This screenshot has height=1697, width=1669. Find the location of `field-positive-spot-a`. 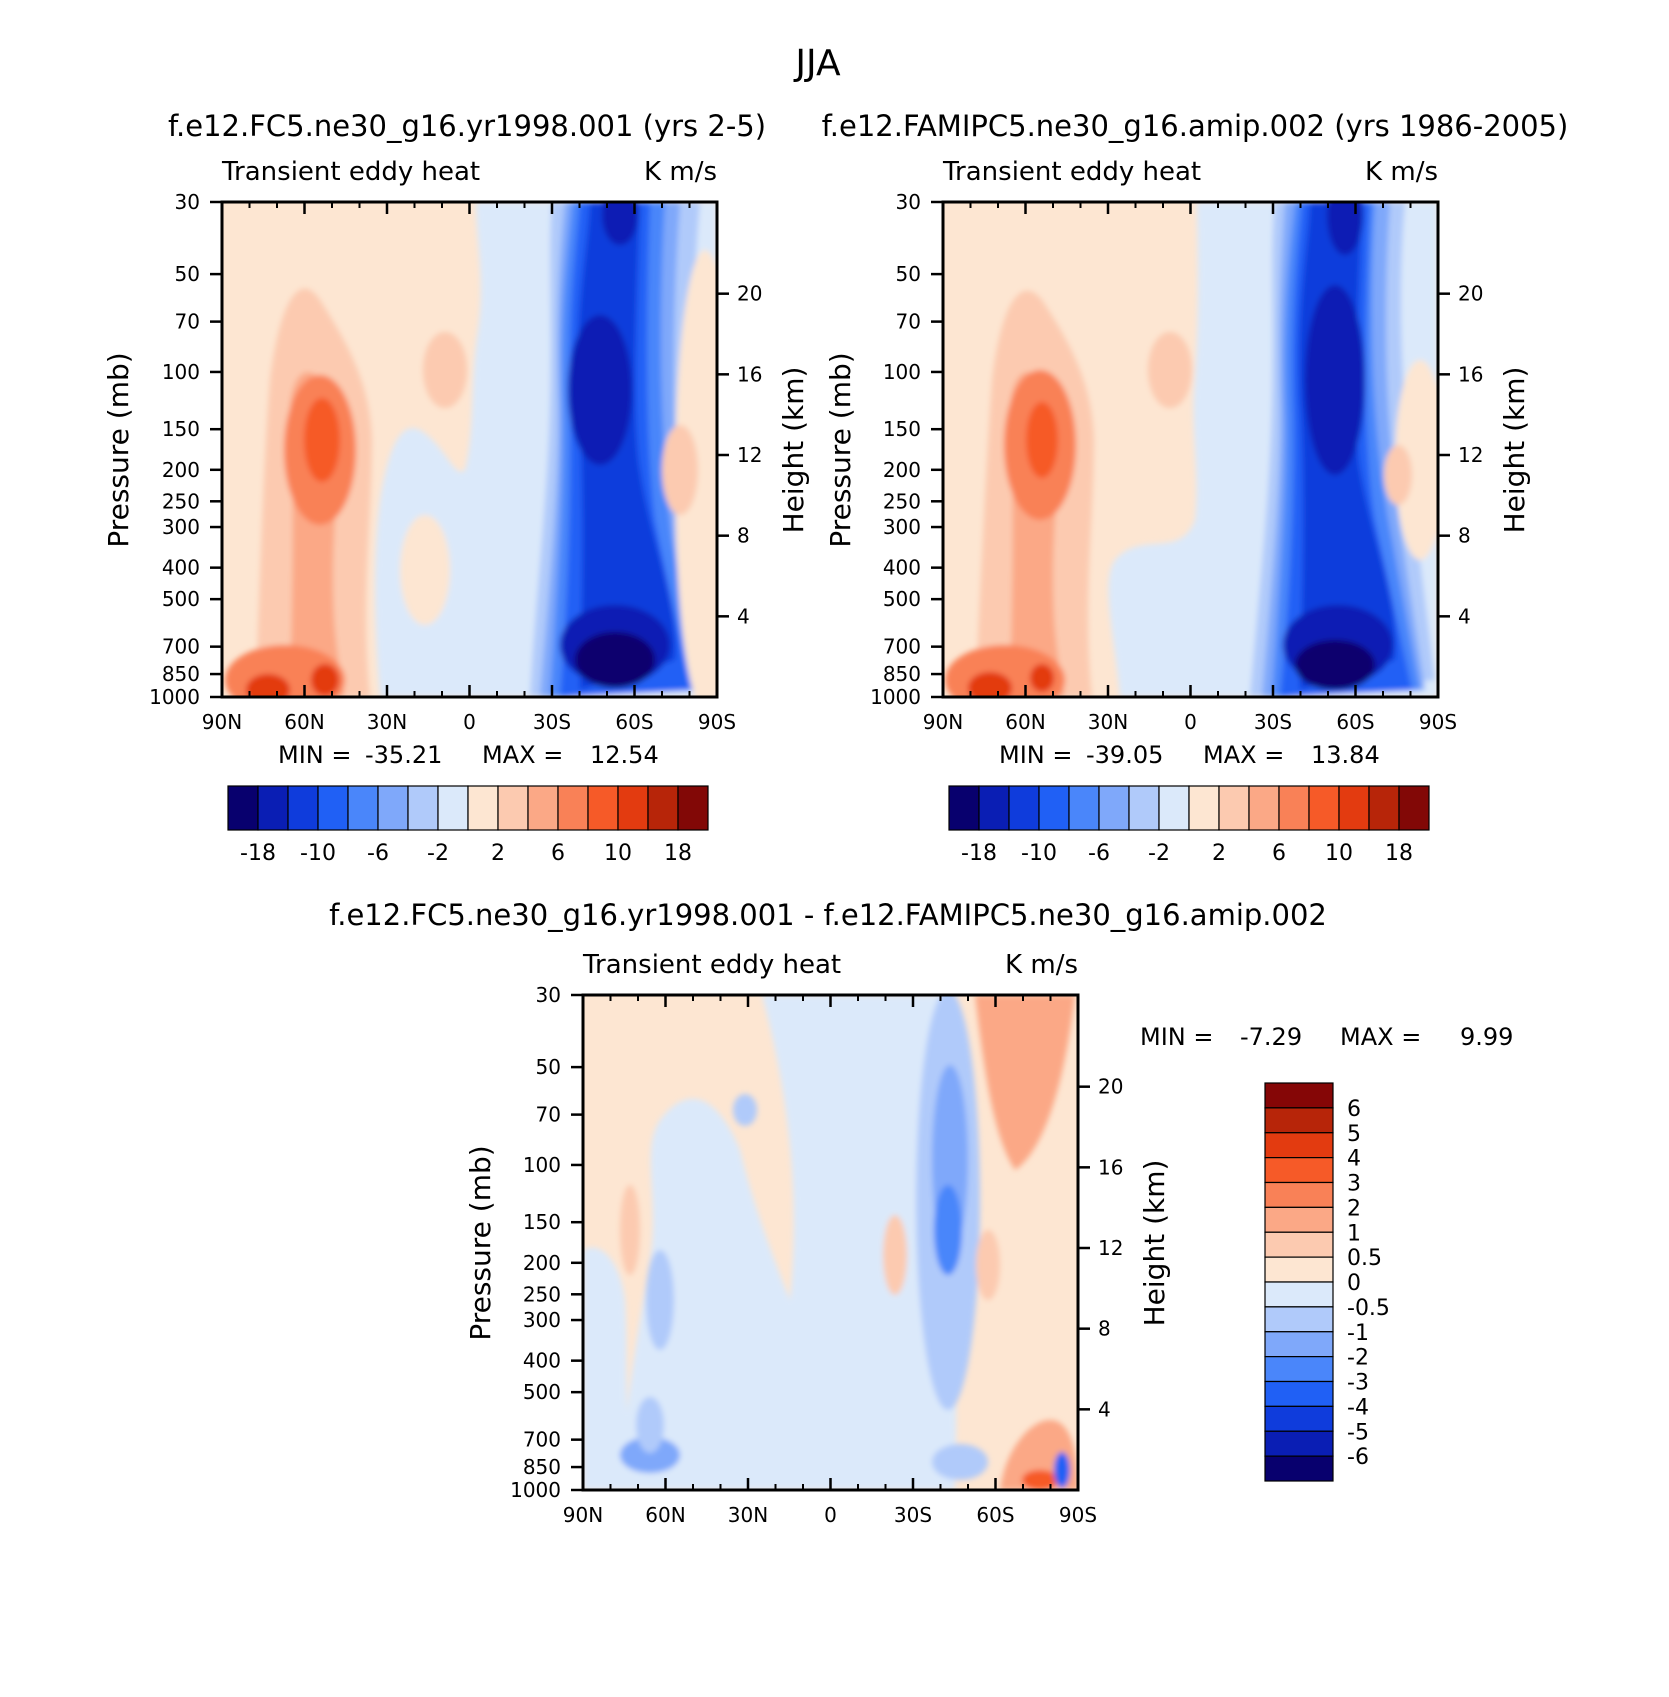

field-positive-spot-a is located at coordinates (895, 1255).